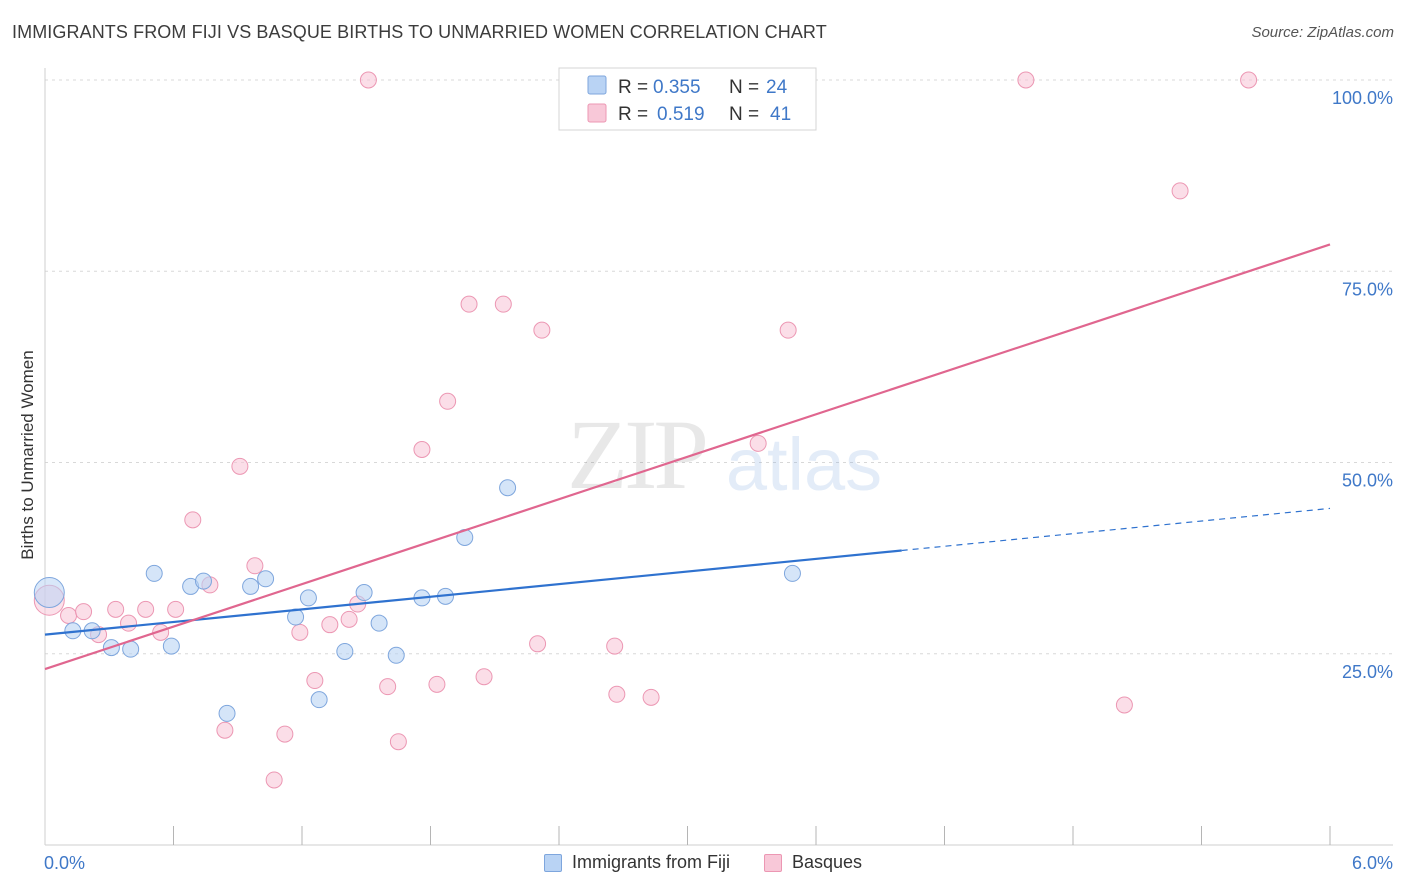 The width and height of the screenshot is (1406, 892). I want to click on watermark-atlas: atlas, so click(804, 464).